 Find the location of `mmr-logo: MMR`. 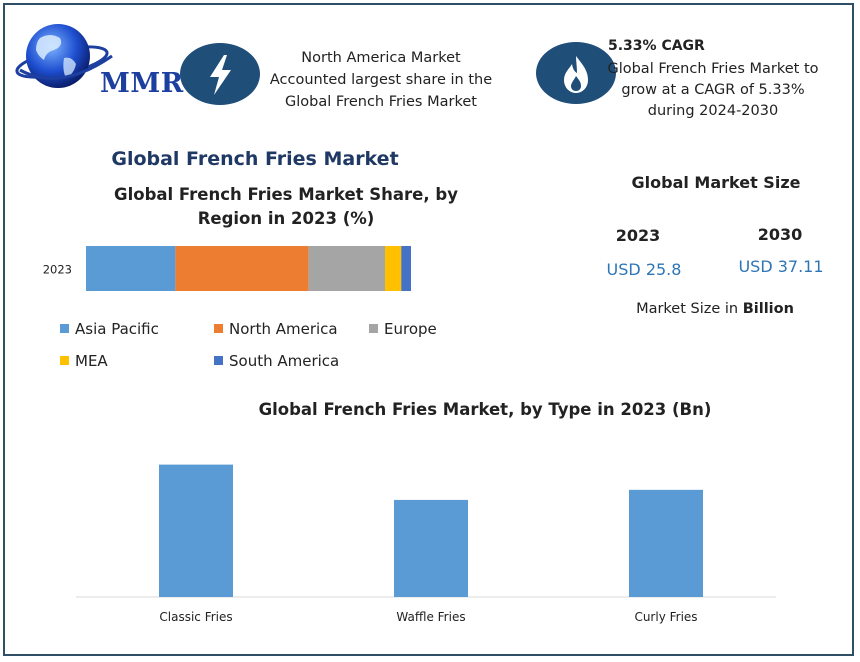

mmr-logo: MMR is located at coordinates (98, 58).